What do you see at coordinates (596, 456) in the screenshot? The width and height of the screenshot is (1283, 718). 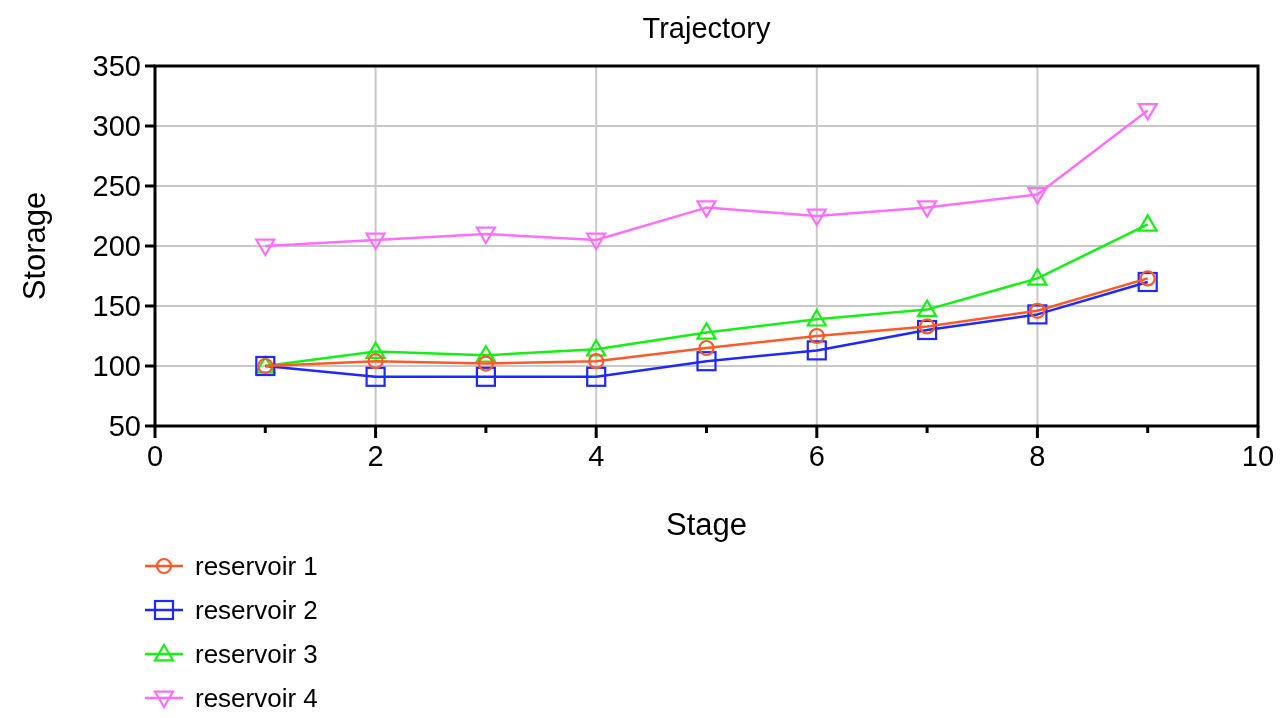 I see `x-tick-label: 4` at bounding box center [596, 456].